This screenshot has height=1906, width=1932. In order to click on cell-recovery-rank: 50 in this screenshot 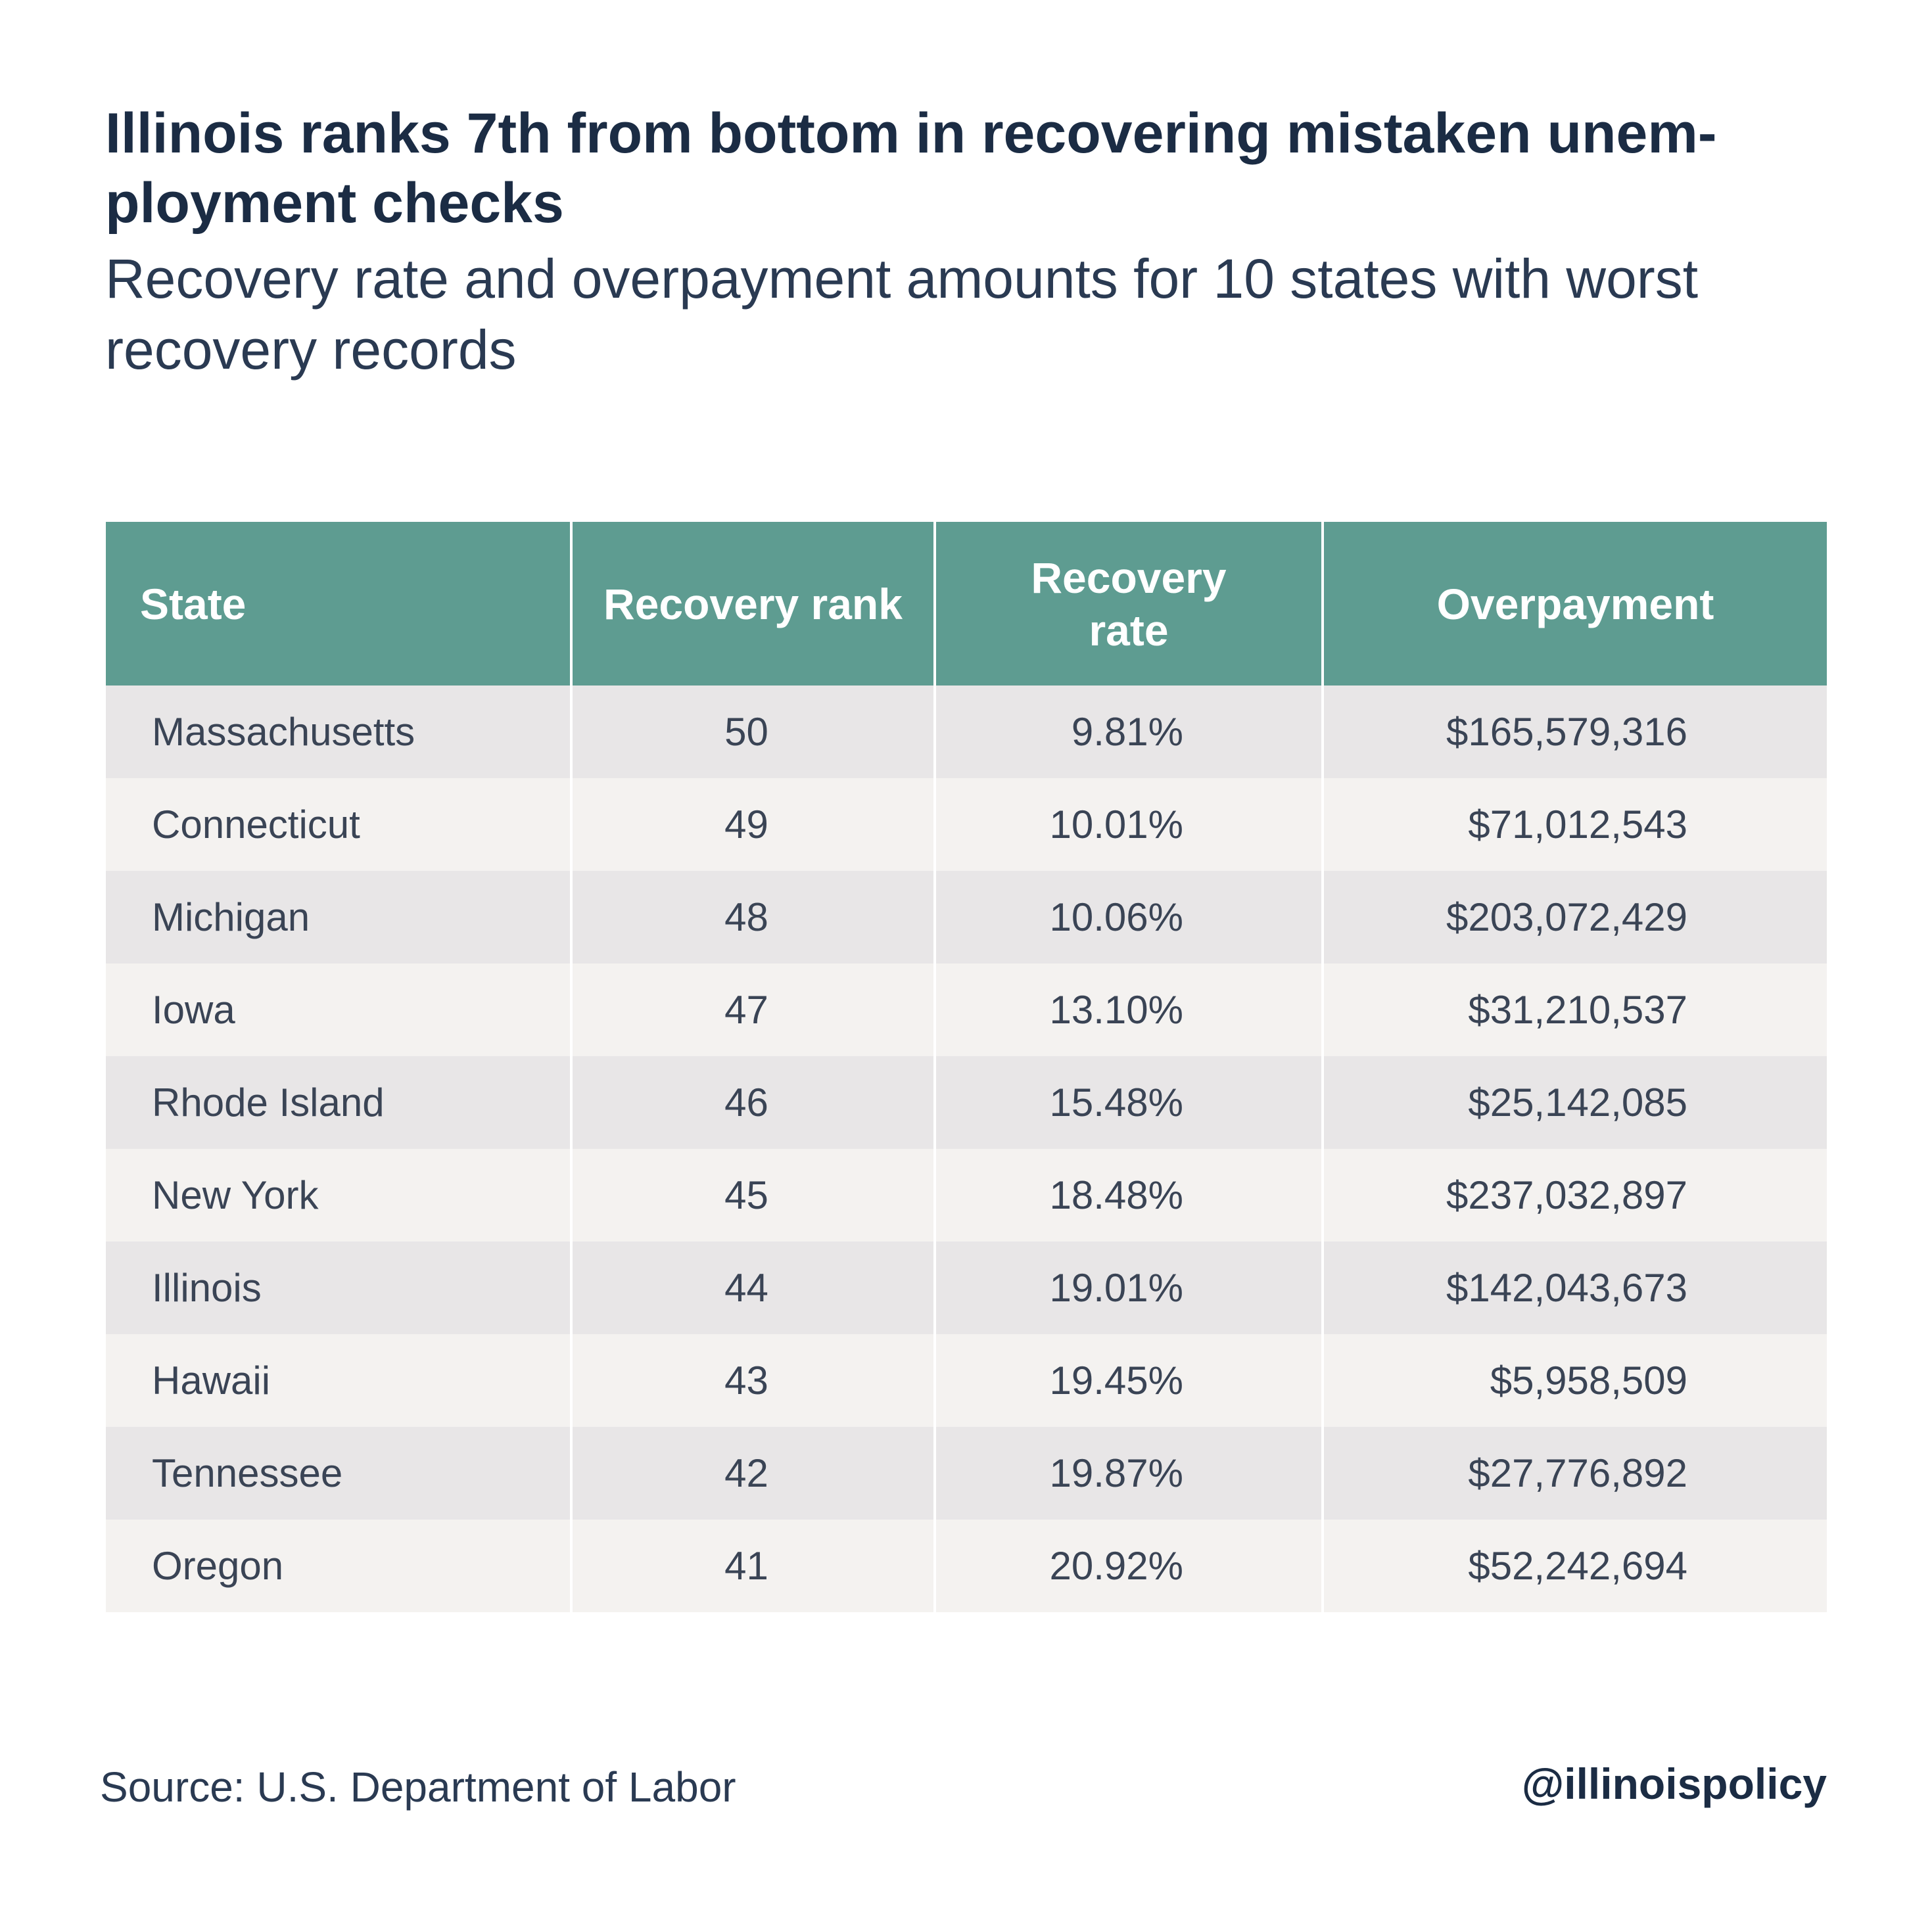, I will do `click(754, 732)`.